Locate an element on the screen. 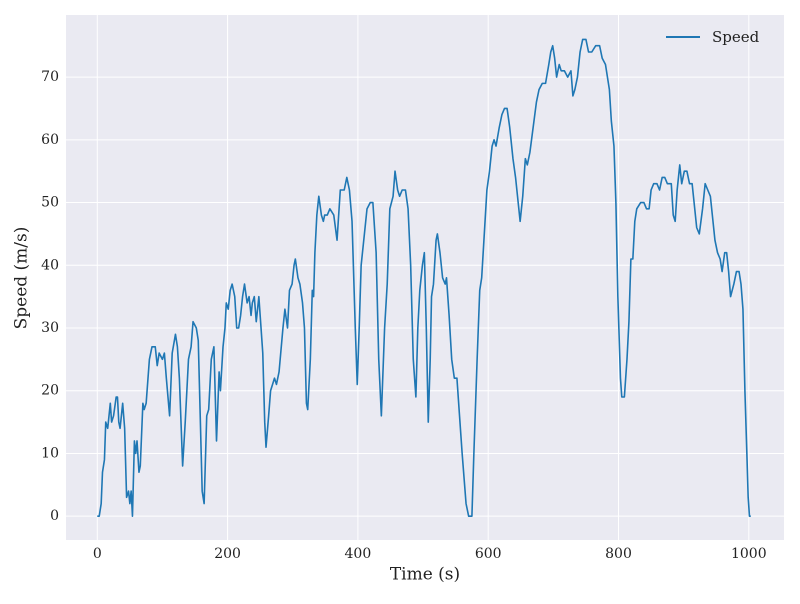 This screenshot has height=604, width=800. y-tick-label: 30 is located at coordinates (50, 328).